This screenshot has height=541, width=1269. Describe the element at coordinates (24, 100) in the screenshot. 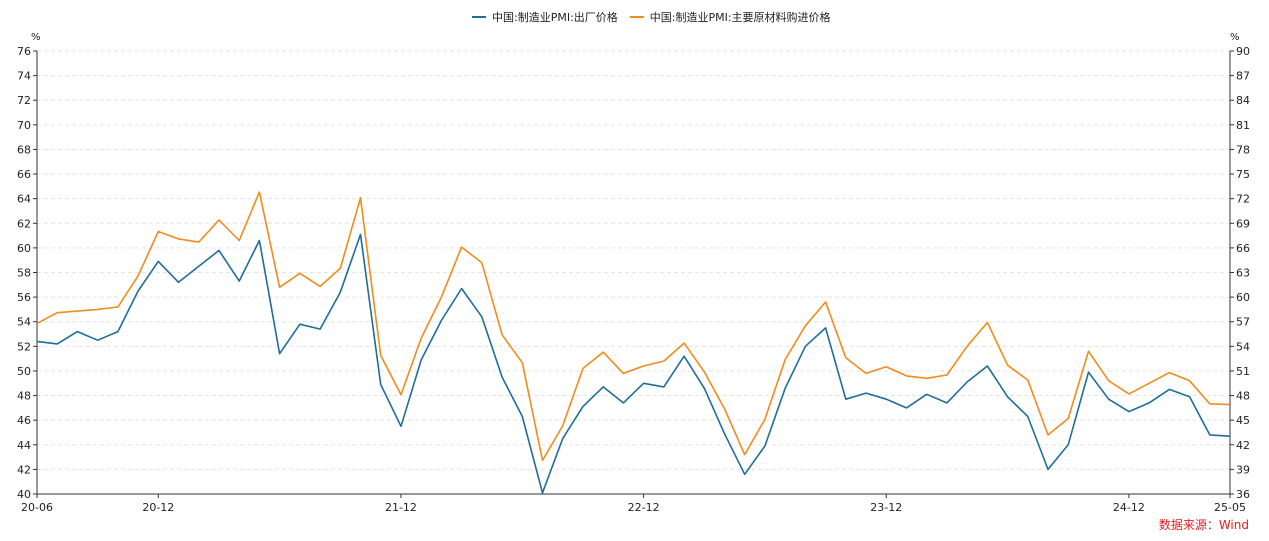

I see `left-tick-label: 72` at that location.